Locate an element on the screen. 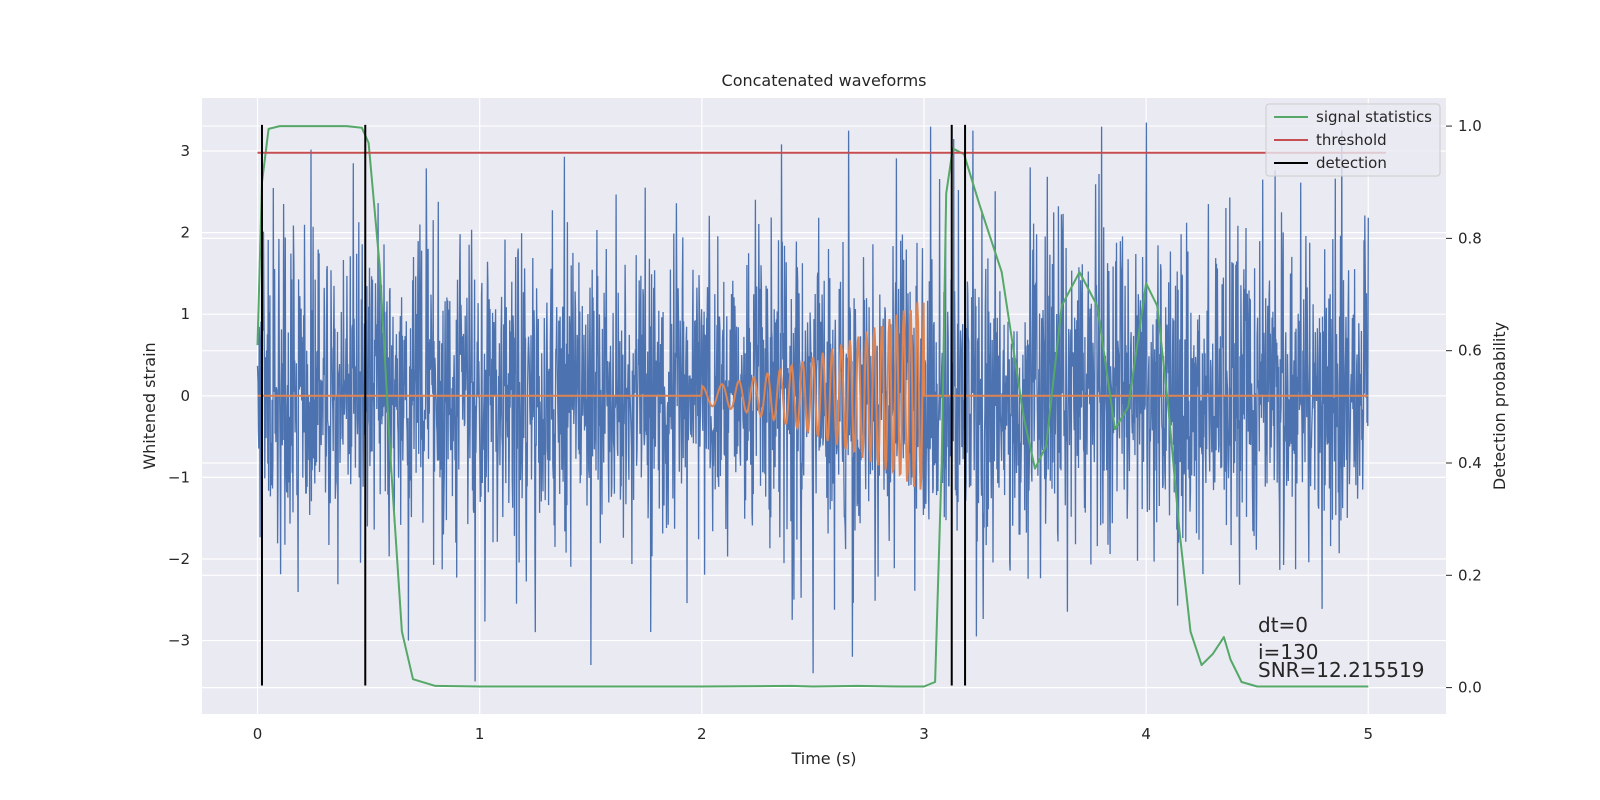 Image resolution: width=1600 pixels, height=800 pixels. y2-tick-label: 0.2 is located at coordinates (1470, 575).